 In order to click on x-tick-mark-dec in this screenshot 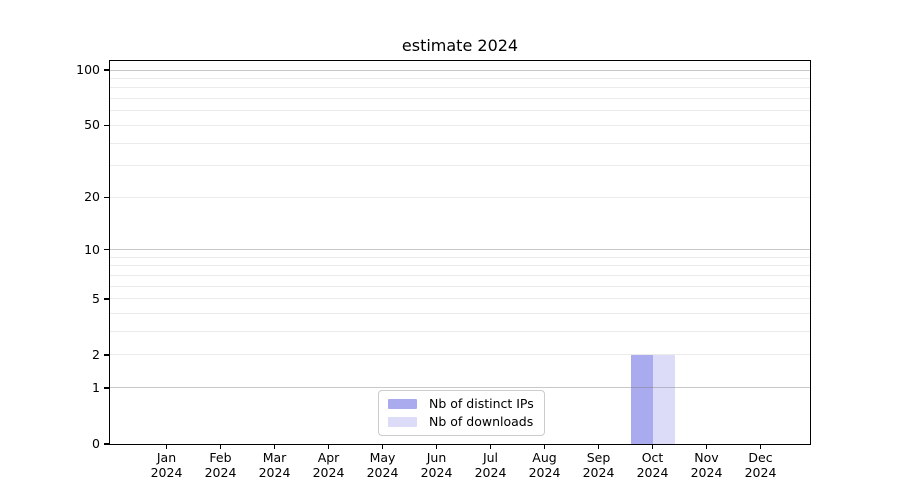, I will do `click(760, 446)`.